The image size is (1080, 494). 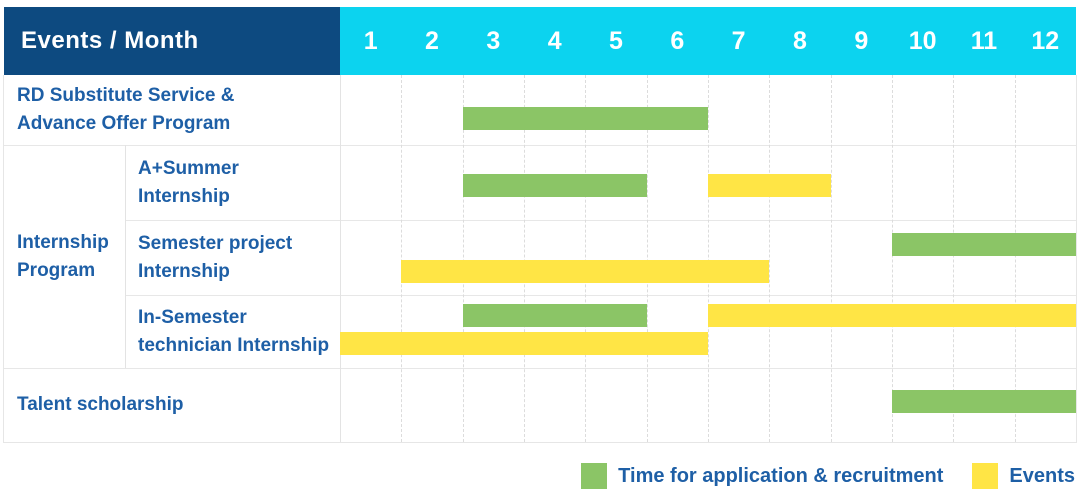 I want to click on month-header-1: 1, so click(x=370, y=40).